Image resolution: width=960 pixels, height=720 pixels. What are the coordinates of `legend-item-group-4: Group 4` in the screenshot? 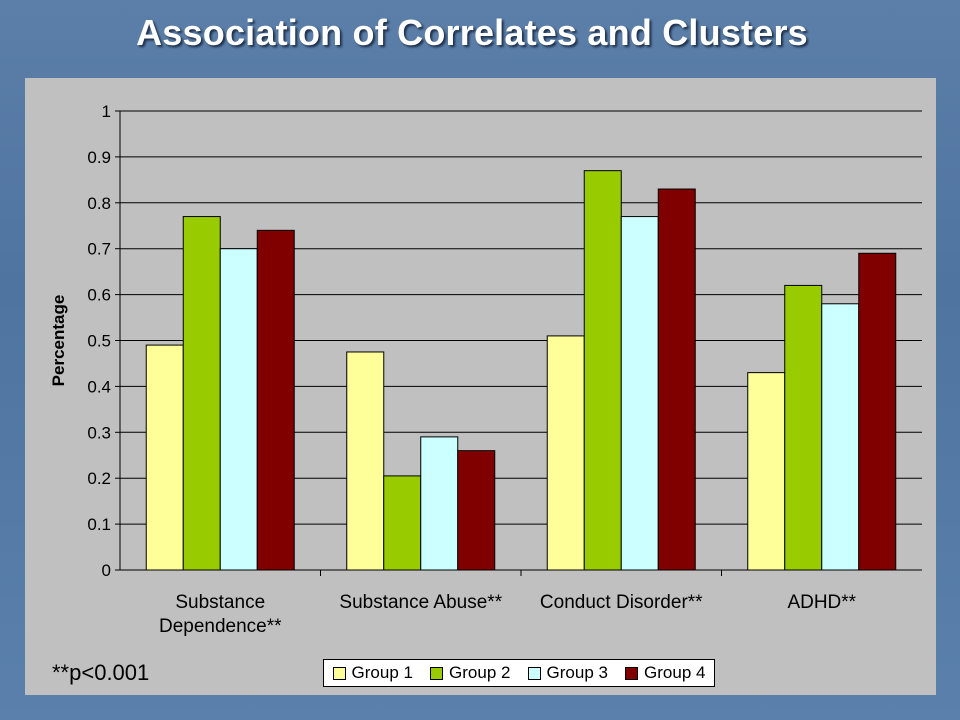 It's located at (665, 673).